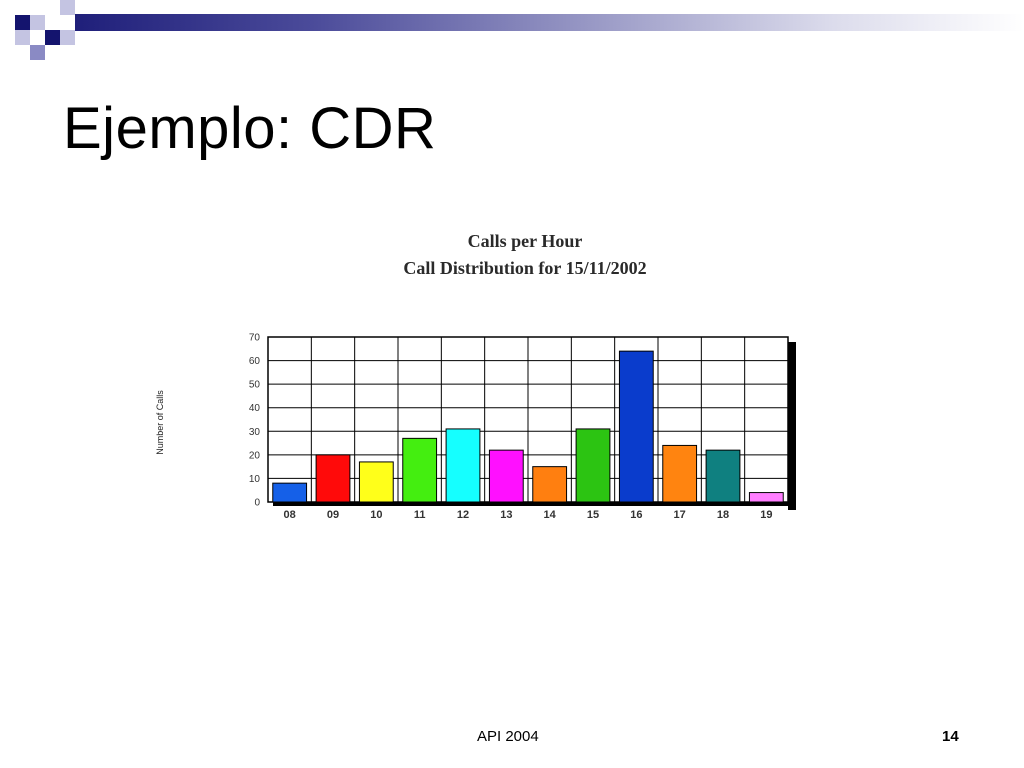 The height and width of the screenshot is (768, 1024). I want to click on y-tick-label: 20, so click(255, 455).